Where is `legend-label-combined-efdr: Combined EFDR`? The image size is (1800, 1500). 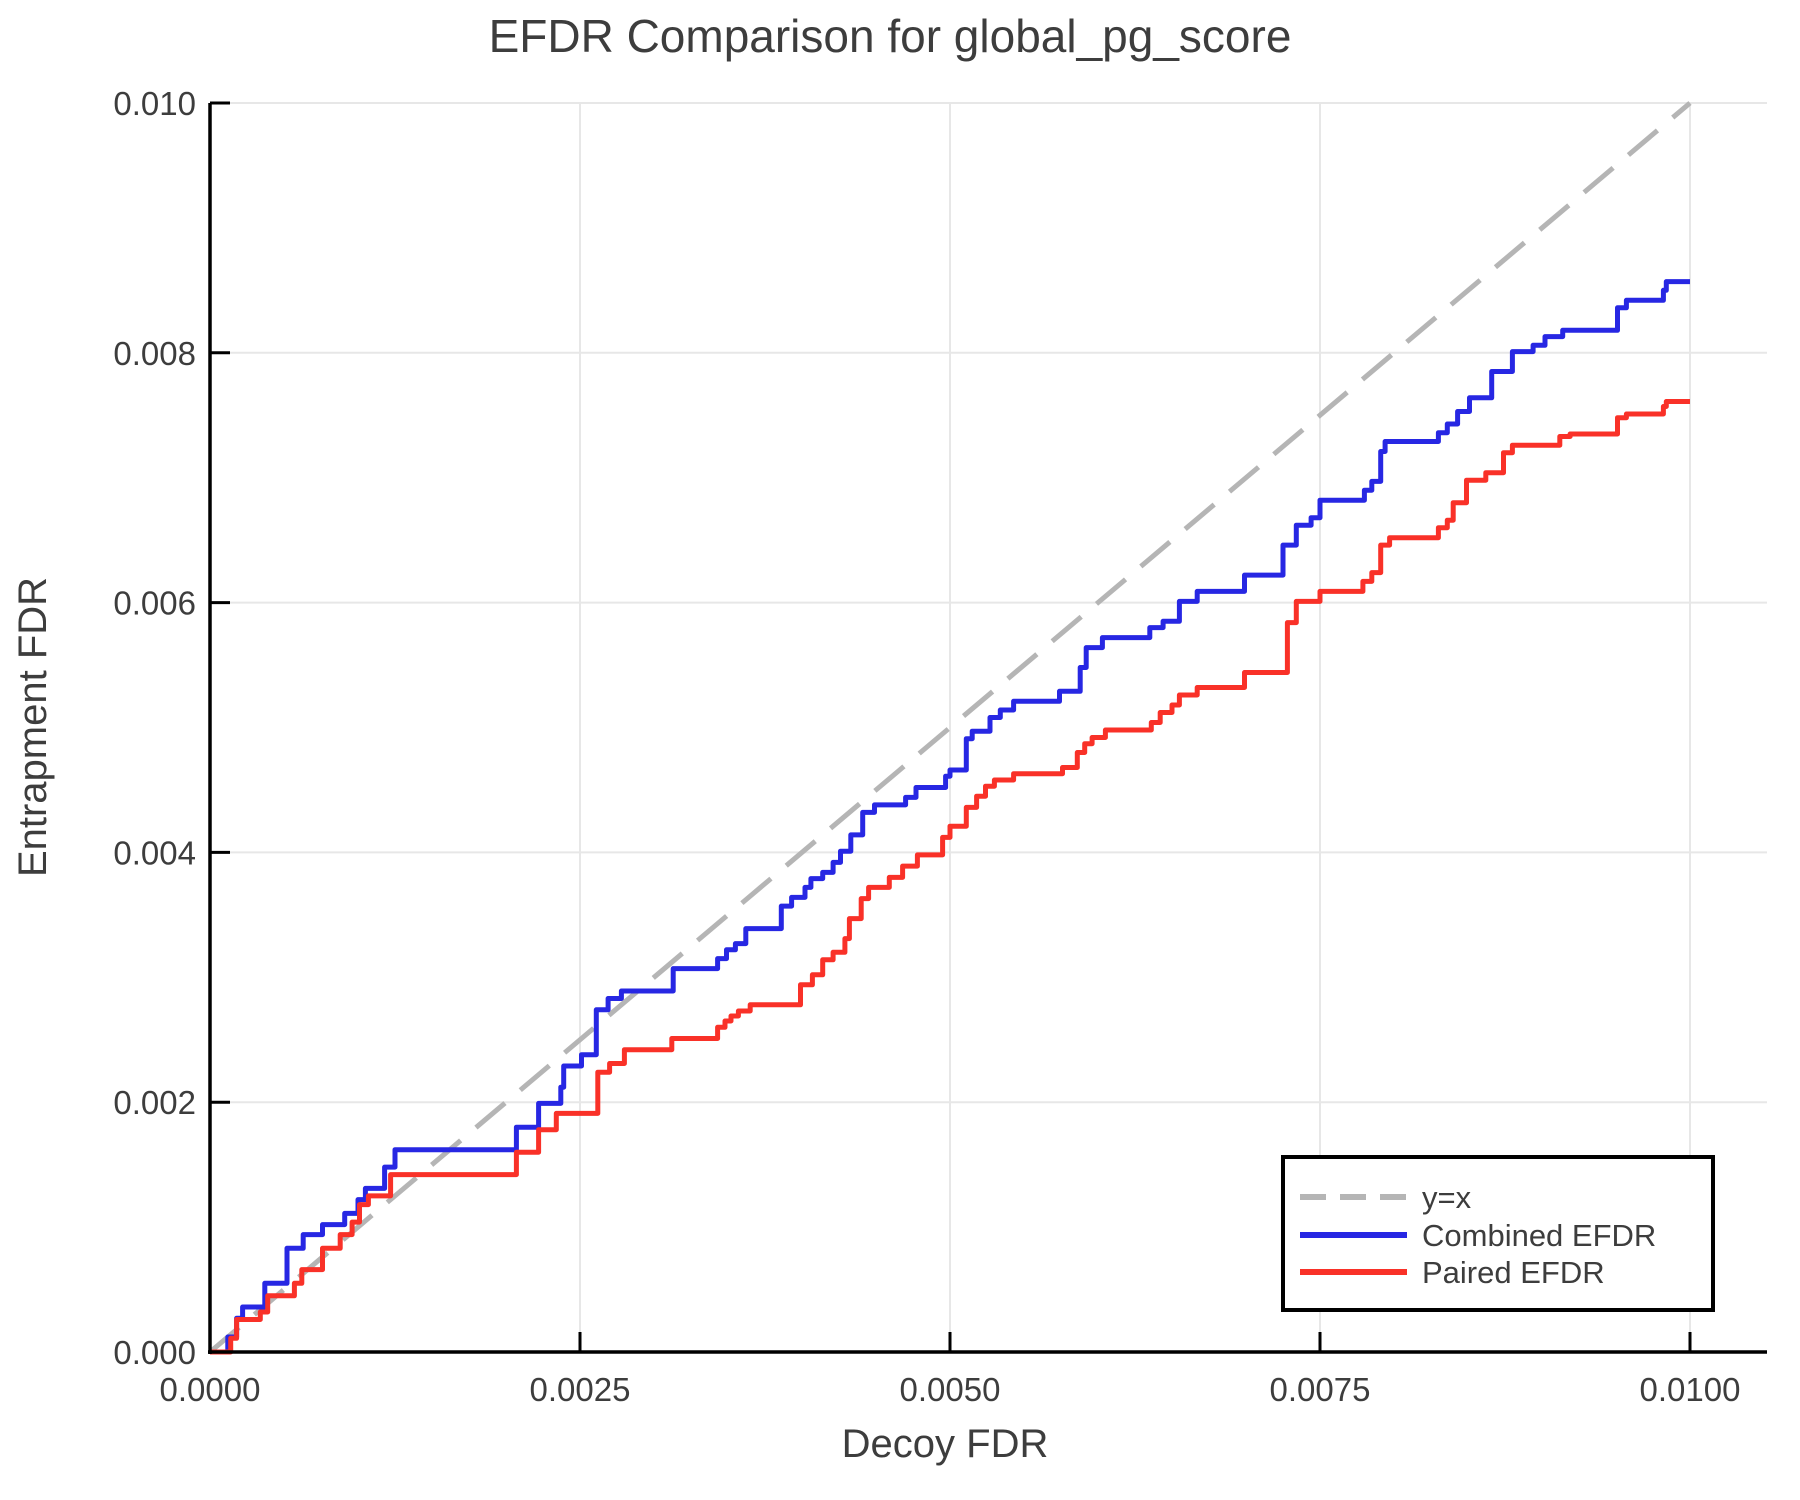
legend-label-combined-efdr: Combined EFDR is located at coordinates (1539, 1235).